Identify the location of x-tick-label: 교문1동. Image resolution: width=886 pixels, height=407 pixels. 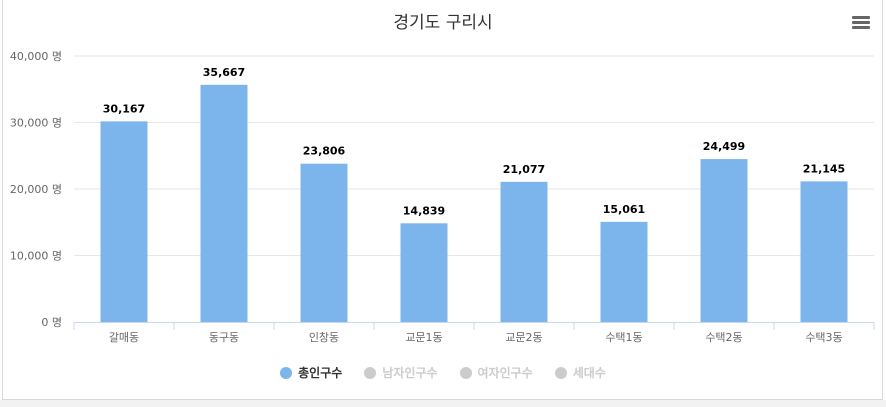
(423, 337).